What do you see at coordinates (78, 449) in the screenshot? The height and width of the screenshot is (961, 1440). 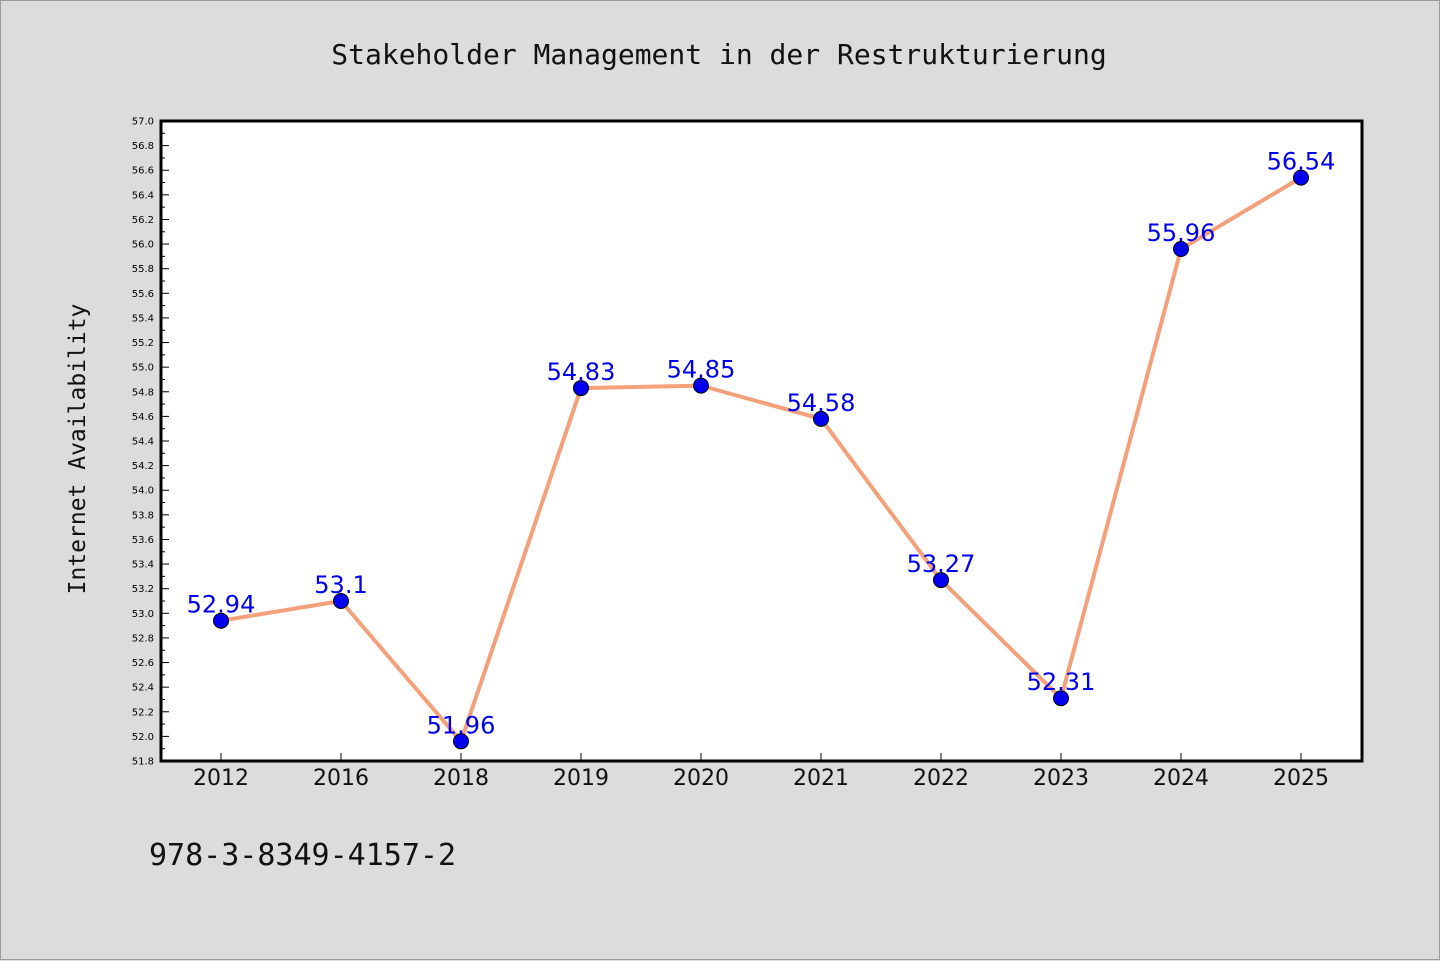 I see `y-axis-label: Internet Availability` at bounding box center [78, 449].